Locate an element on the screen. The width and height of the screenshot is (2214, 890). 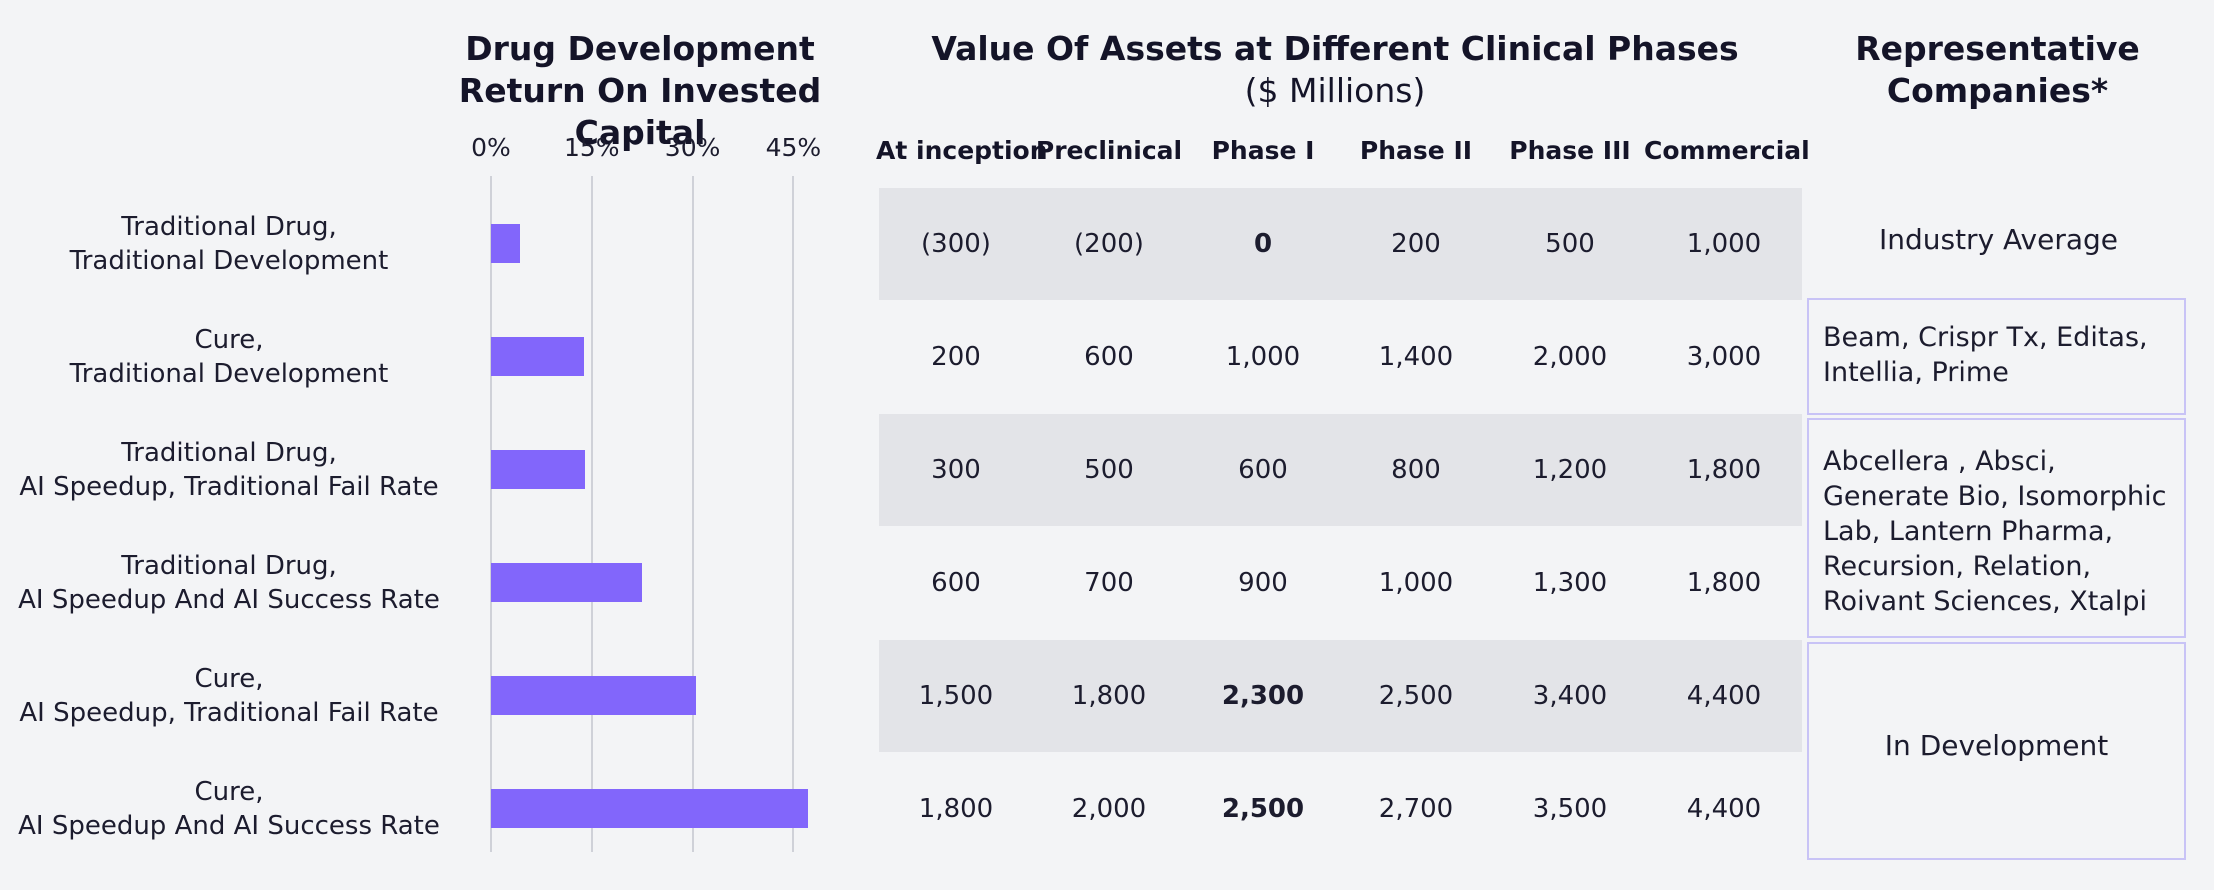
table-column-header: Phase III is located at coordinates (1570, 150).